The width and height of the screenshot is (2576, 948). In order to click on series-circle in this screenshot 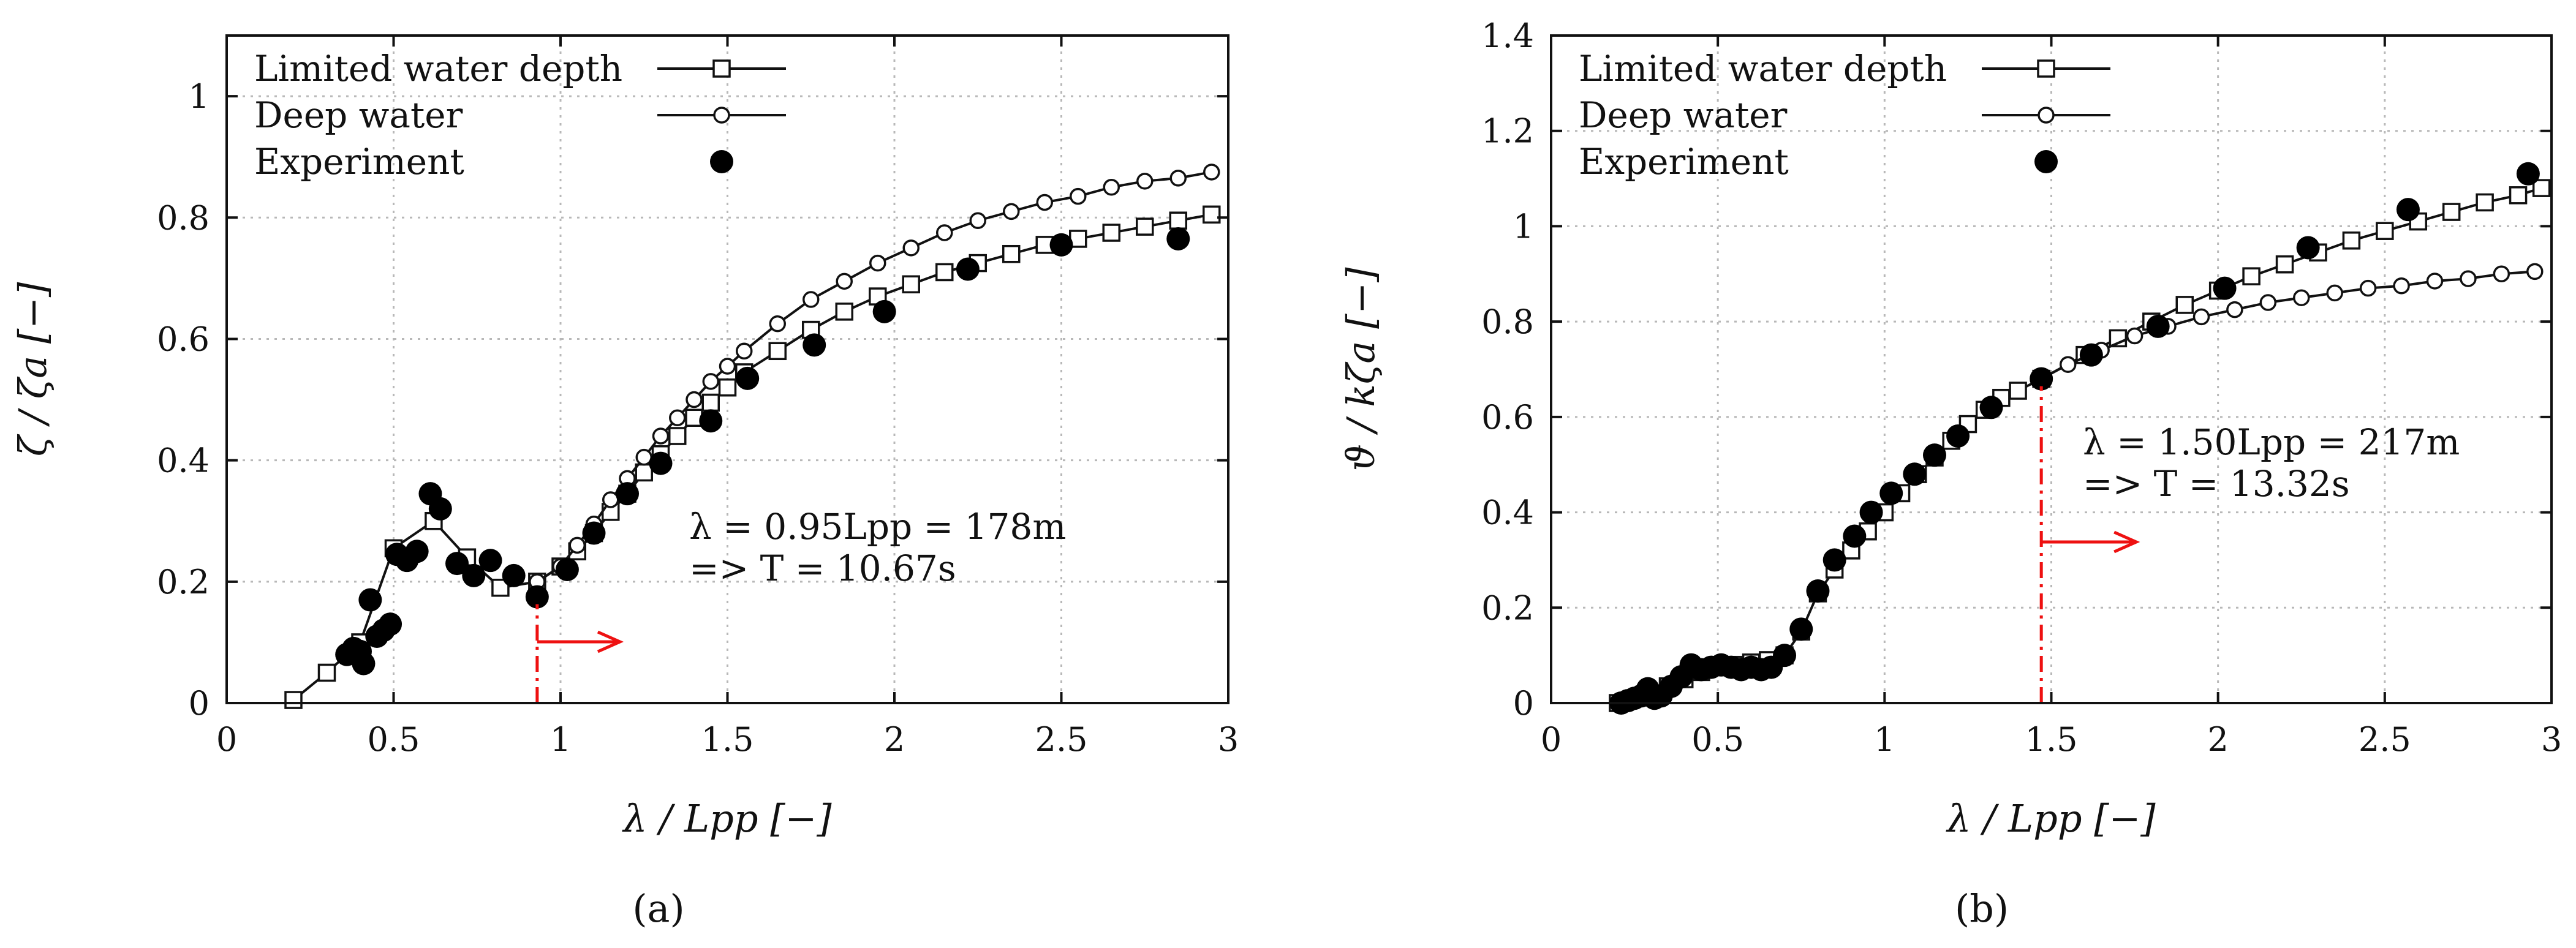, I will do `click(874, 377)`.